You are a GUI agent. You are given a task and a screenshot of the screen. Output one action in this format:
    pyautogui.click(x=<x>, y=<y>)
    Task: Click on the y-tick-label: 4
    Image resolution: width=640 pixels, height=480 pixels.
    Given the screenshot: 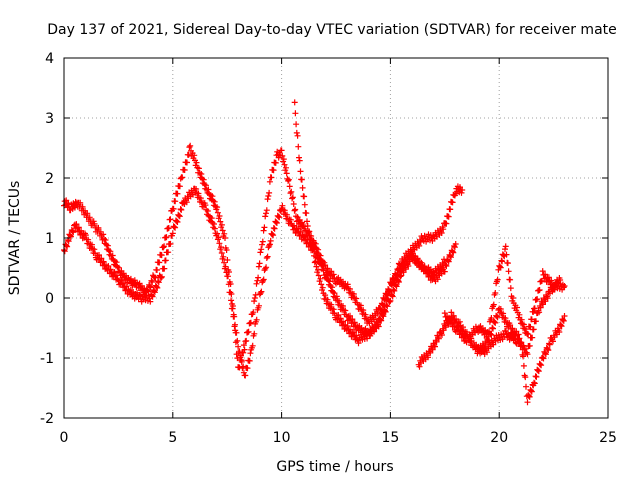 What is the action you would take?
    pyautogui.click(x=49, y=59)
    